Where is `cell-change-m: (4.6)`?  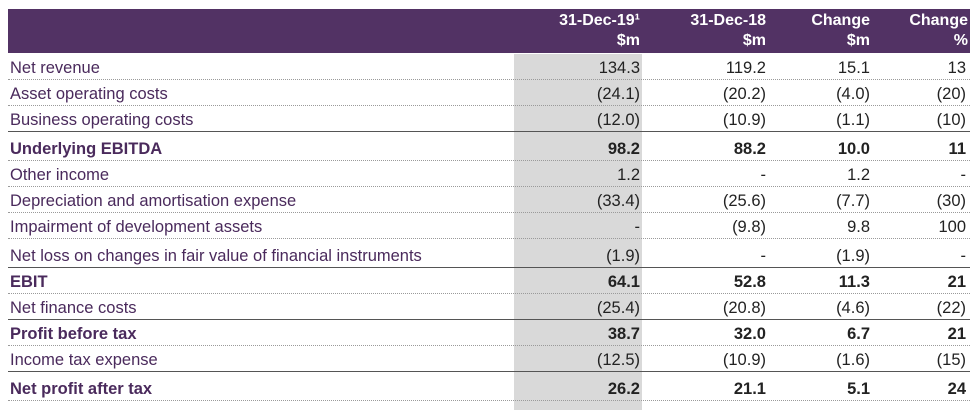
cell-change-m: (4.6) is located at coordinates (853, 308).